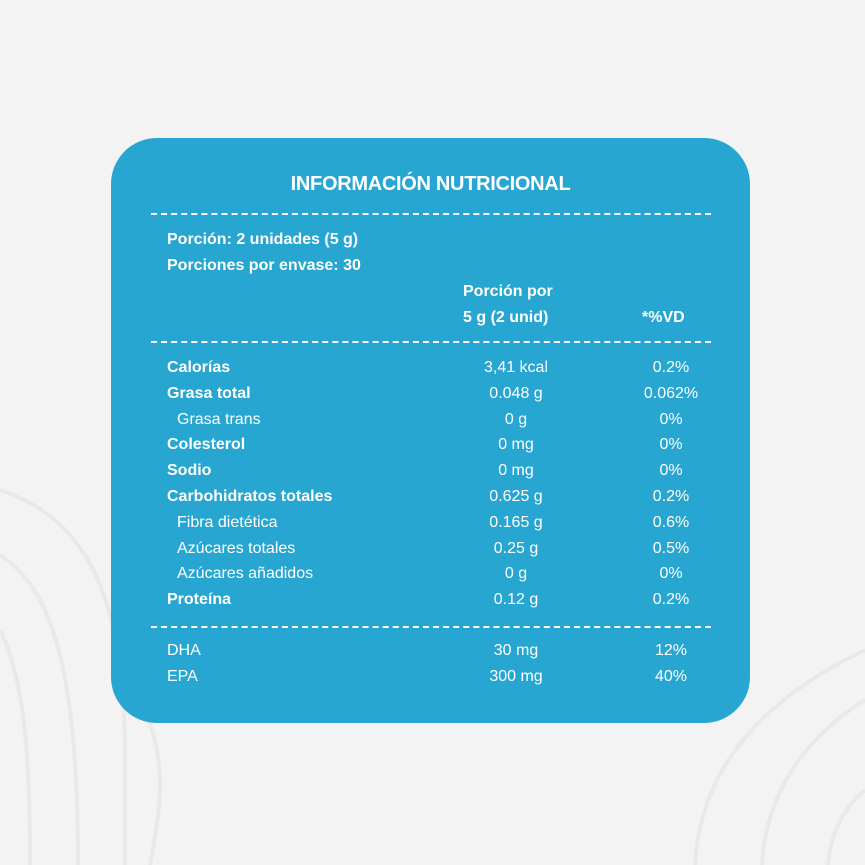 The height and width of the screenshot is (865, 865). Describe the element at coordinates (430, 654) in the screenshot. I see `nutrient-row: DHA 30 mg 12%` at that location.